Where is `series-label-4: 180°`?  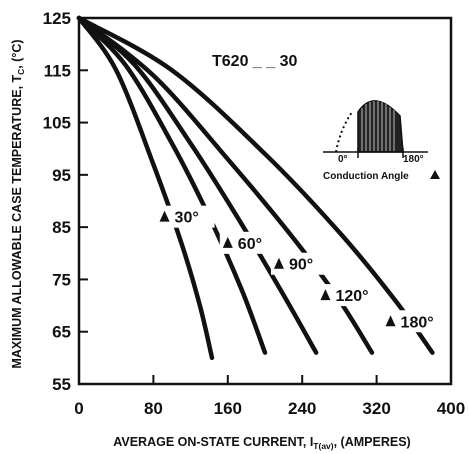
series-label-4: 180° is located at coordinates (417, 322).